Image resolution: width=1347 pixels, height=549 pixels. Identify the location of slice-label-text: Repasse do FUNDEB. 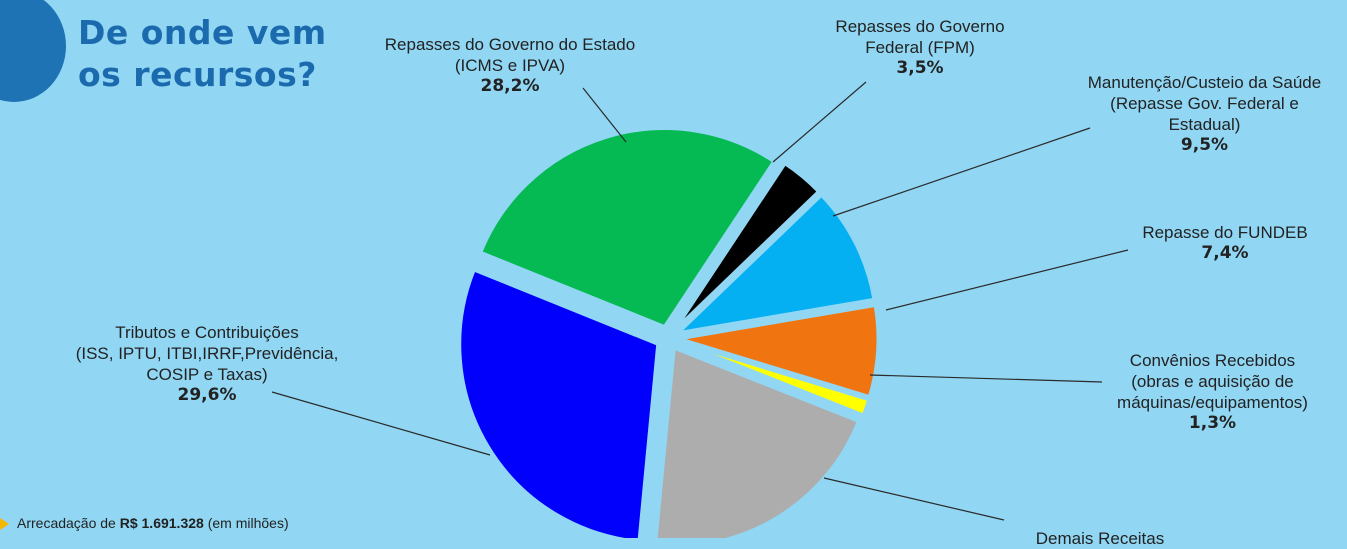
(1225, 232).